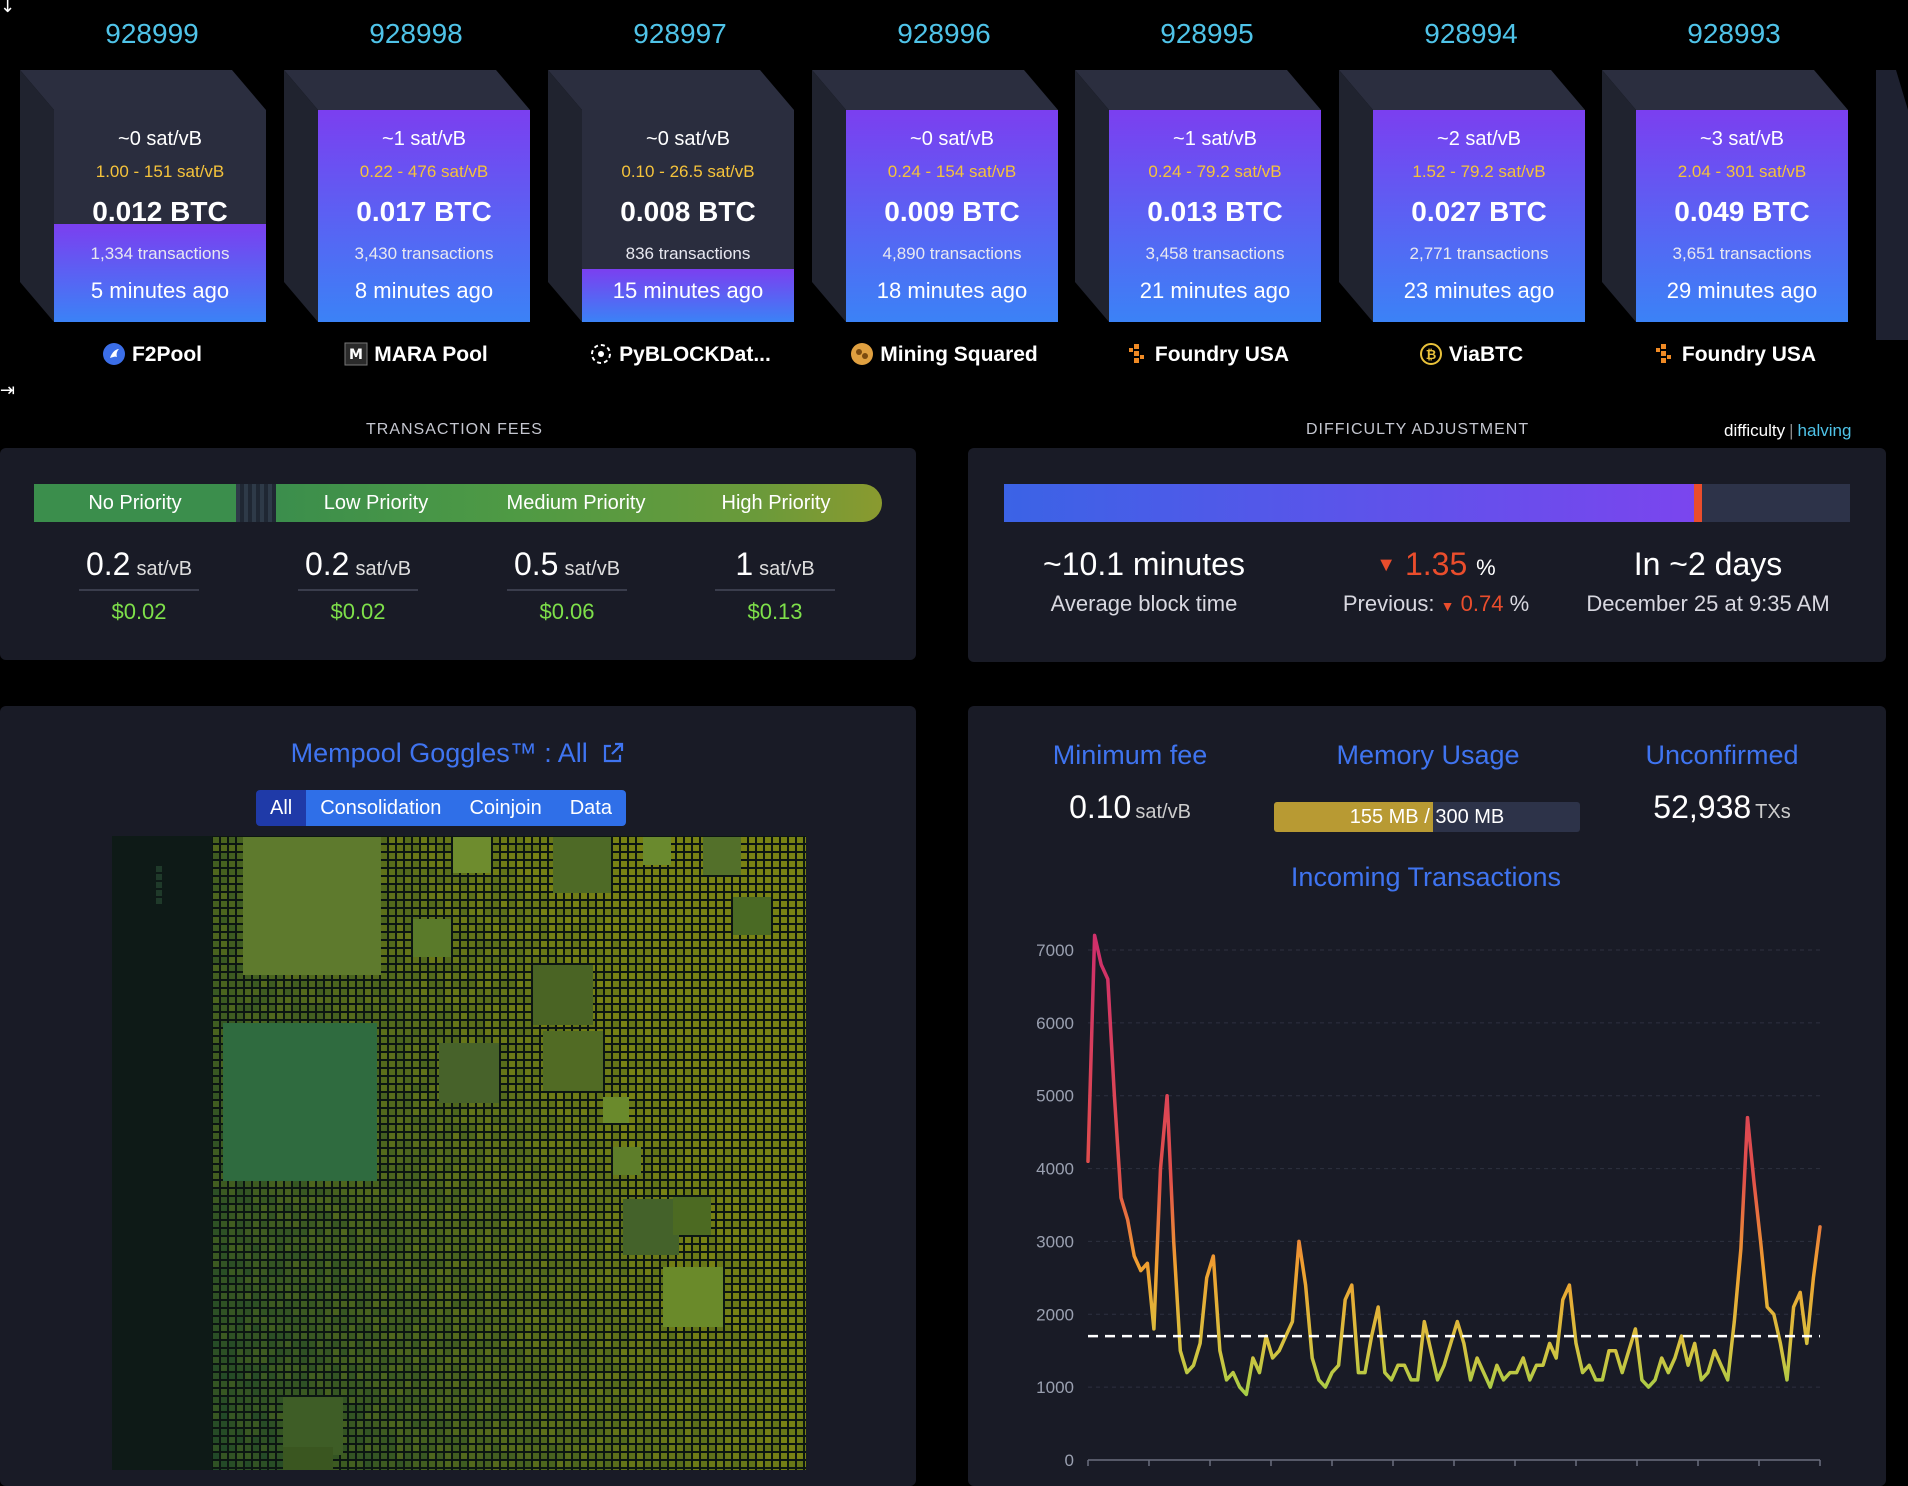 The height and width of the screenshot is (1486, 1908). Describe the element at coordinates (381, 808) in the screenshot. I see `goggles-tab-consolidation: Consolidation` at that location.